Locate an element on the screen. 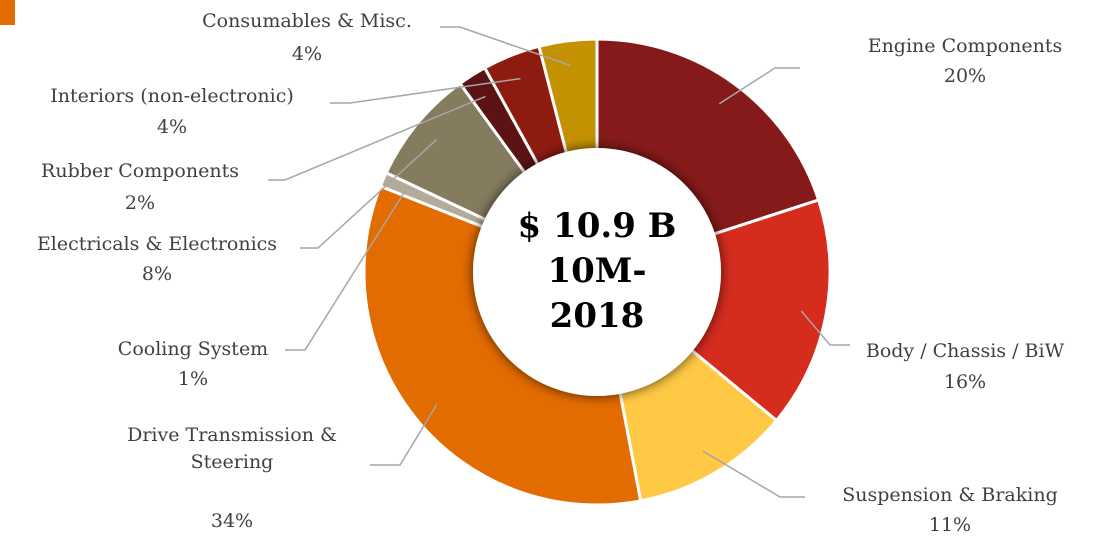  category-label: Suspension & Braking is located at coordinates (950, 495).